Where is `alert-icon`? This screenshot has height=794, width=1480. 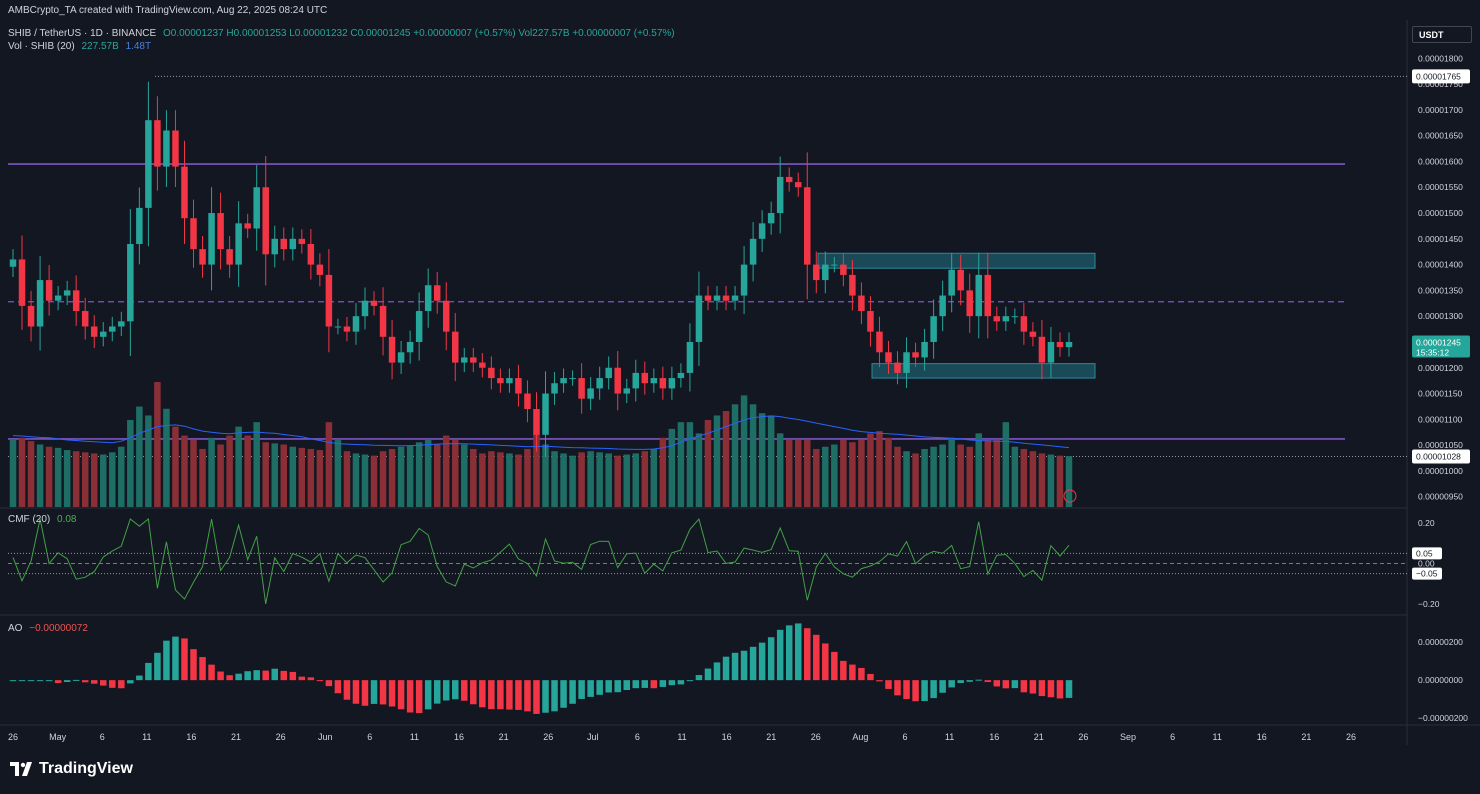
alert-icon is located at coordinates (1070, 496).